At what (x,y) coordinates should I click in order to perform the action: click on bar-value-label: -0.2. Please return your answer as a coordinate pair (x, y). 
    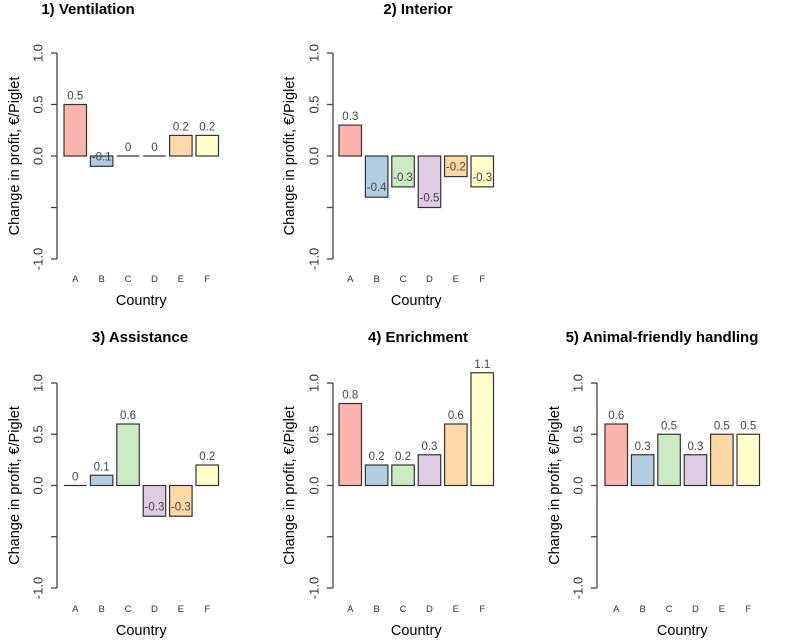
    Looking at the image, I should click on (456, 168).